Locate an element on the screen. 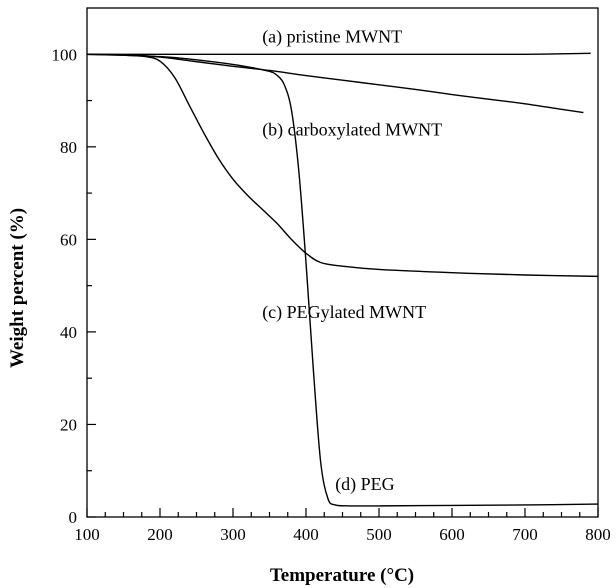 The image size is (616, 588). x-tick-label: 100 is located at coordinates (87, 534).